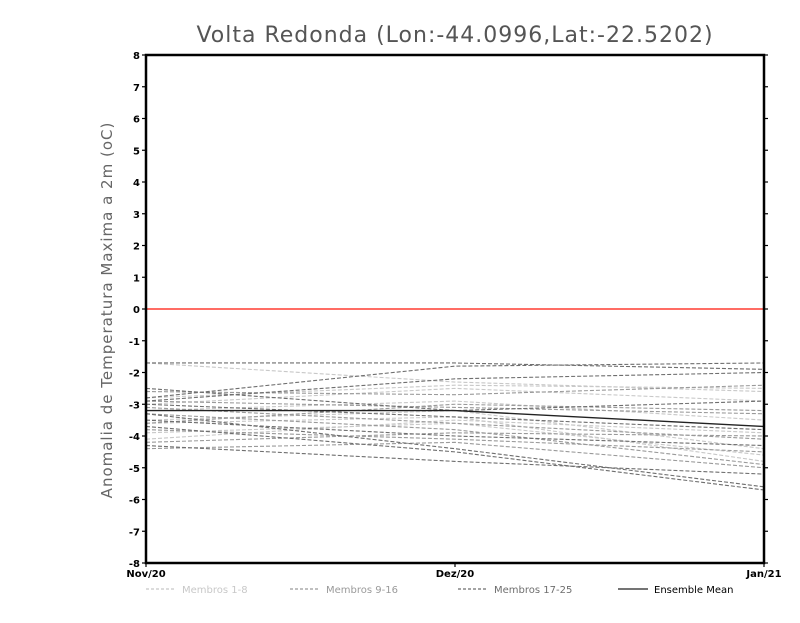 Image resolution: width=800 pixels, height=623 pixels. I want to click on y-tick-label: 5, so click(136, 151).